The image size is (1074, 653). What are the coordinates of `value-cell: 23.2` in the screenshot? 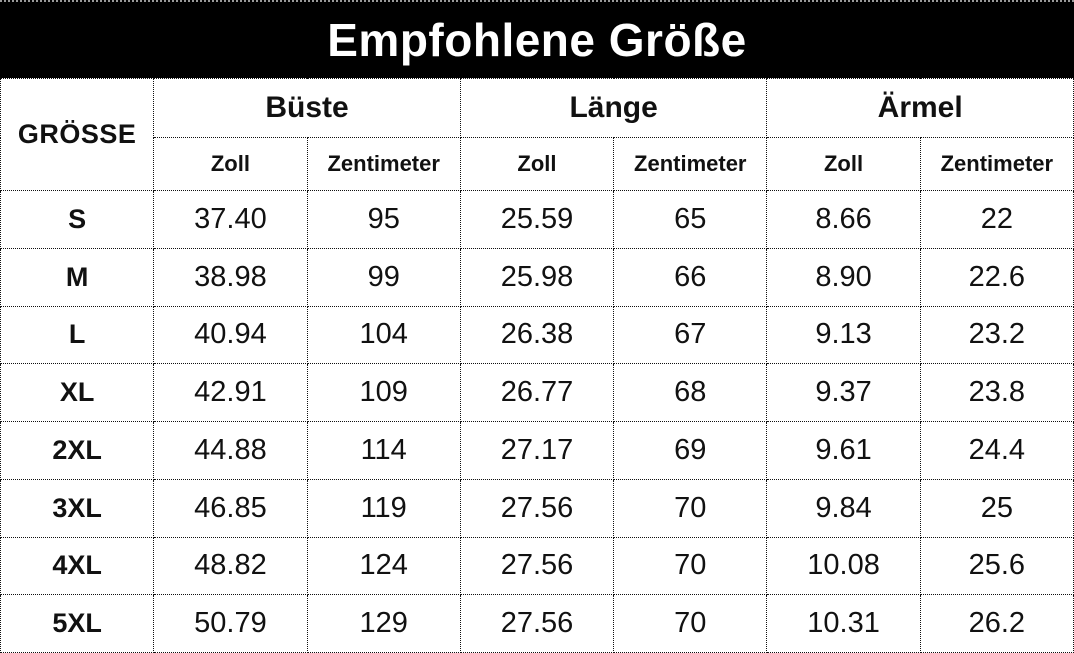 It's located at (996, 335).